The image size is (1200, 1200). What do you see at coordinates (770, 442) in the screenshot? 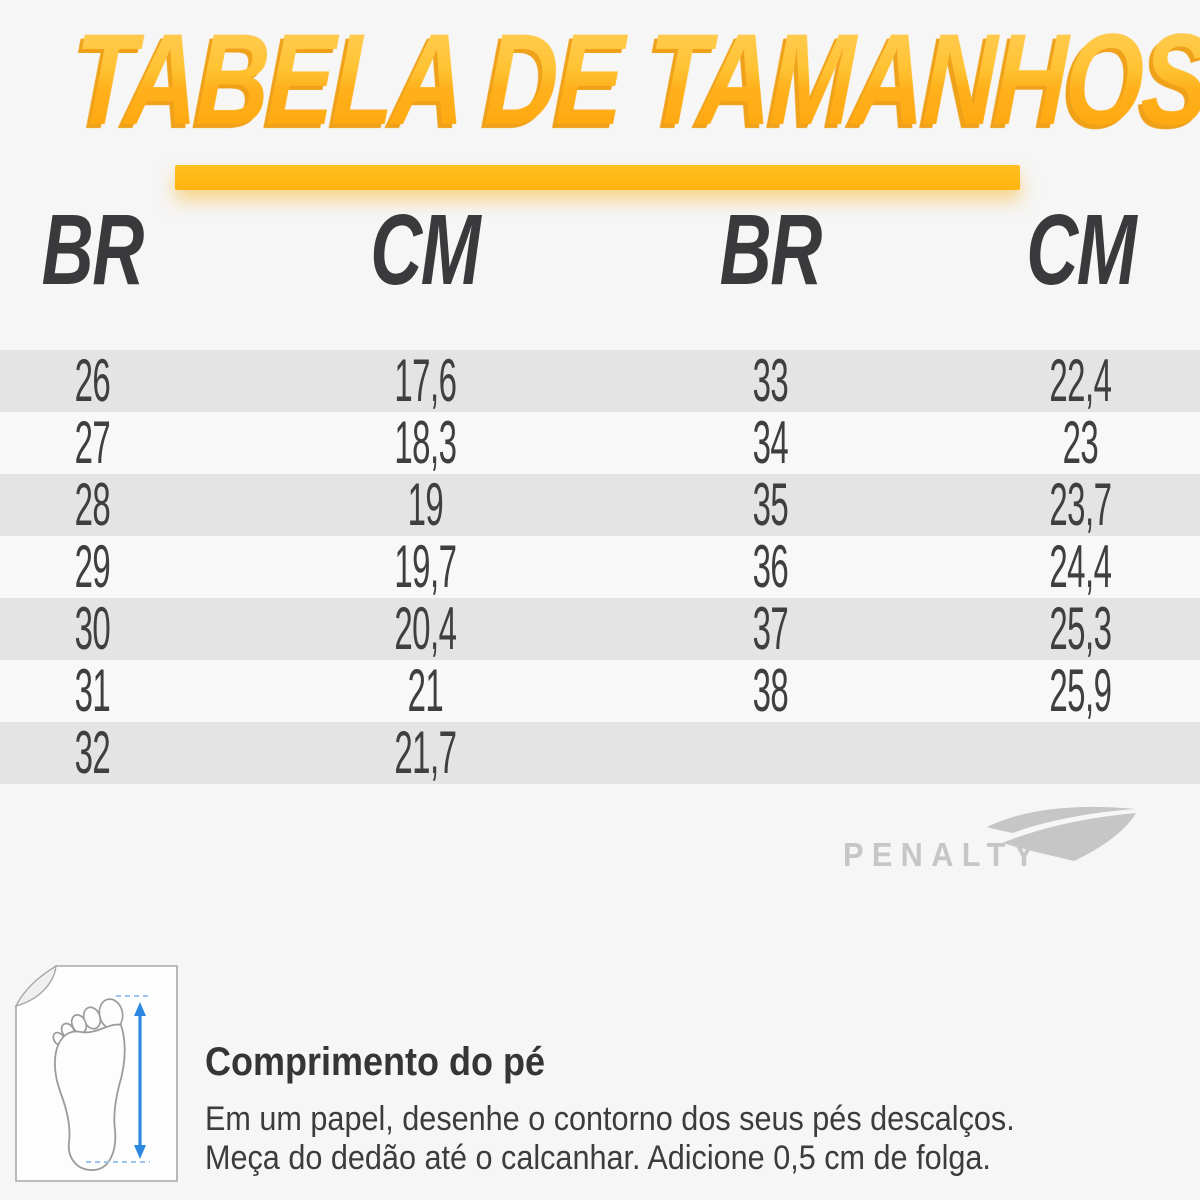
I see `size-cell-br: 34` at bounding box center [770, 442].